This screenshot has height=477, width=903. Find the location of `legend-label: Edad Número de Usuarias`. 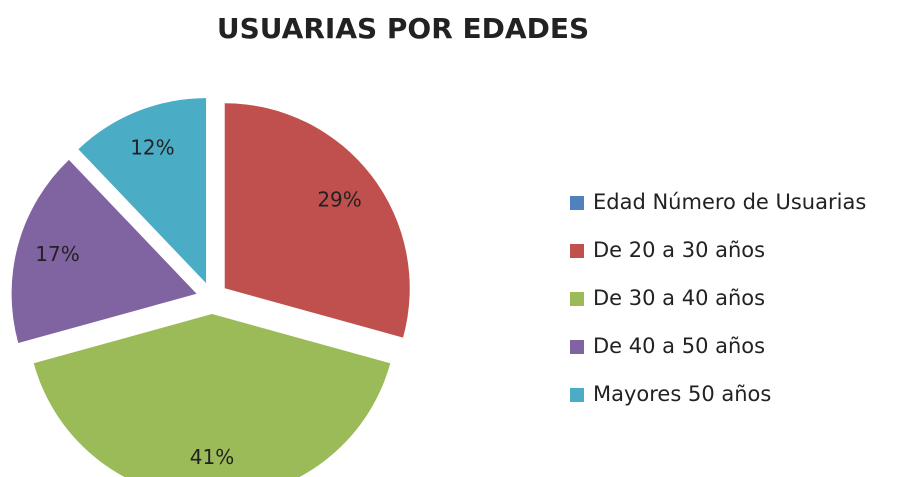

legend-label: Edad Número de Usuarias is located at coordinates (729, 202).